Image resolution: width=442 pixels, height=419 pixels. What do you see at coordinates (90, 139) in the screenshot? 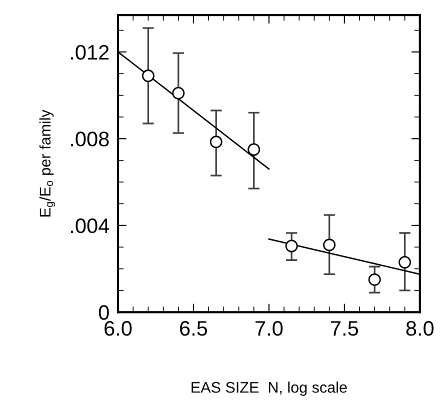
I see `y-tick-label: .008` at bounding box center [90, 139].